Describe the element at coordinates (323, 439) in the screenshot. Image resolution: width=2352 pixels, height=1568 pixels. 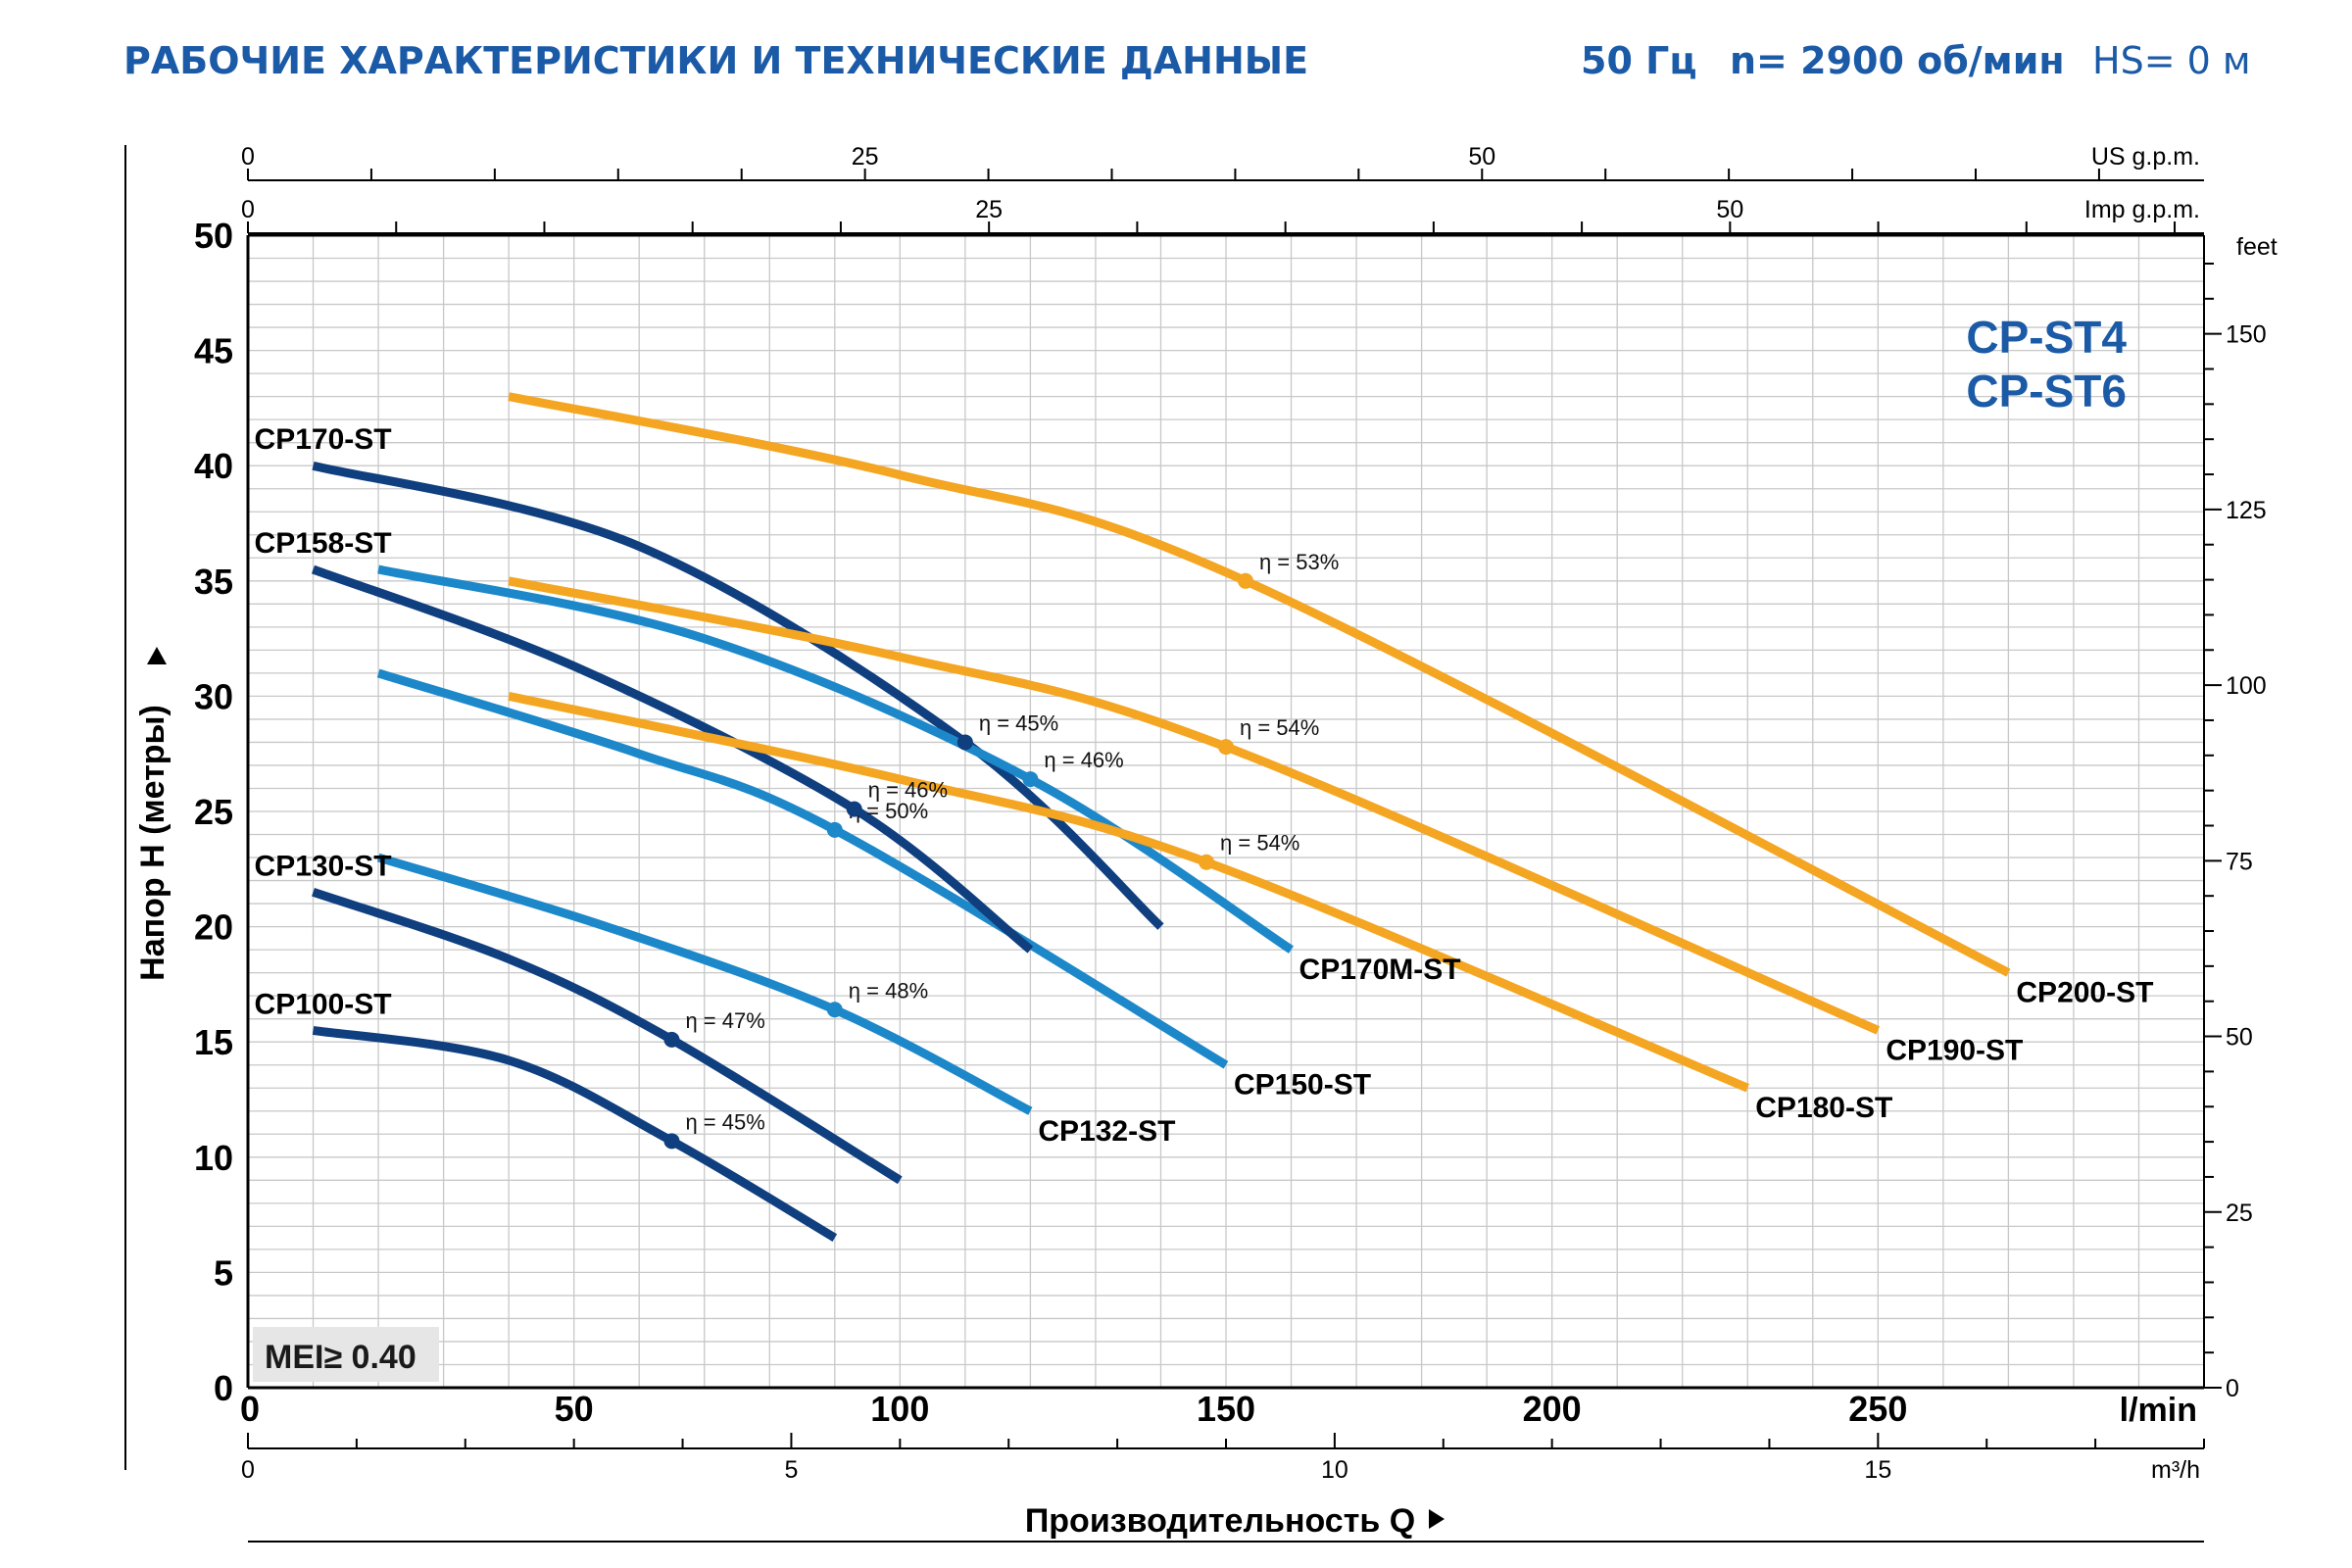
I see `curve-label-cp170-st: CP170-ST` at that location.